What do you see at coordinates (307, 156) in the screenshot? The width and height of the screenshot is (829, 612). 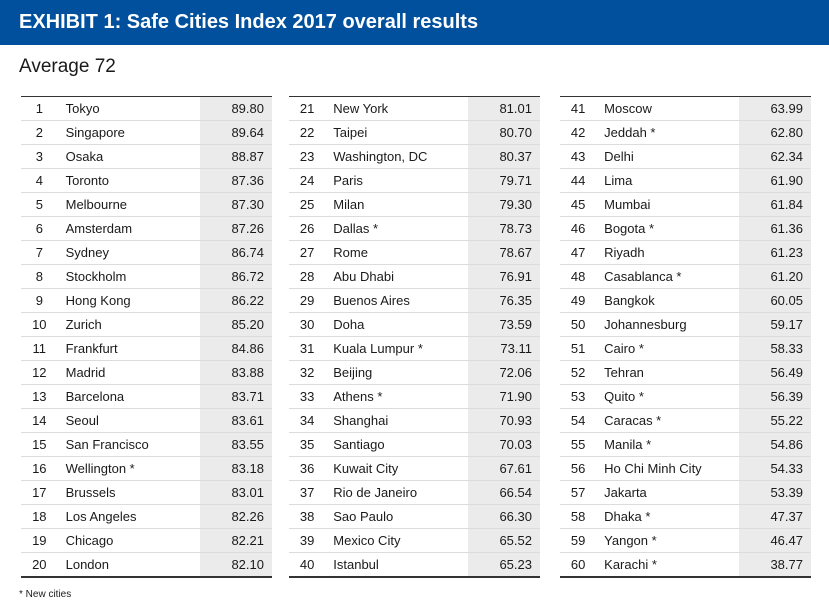 I see `rank-cell: 23` at bounding box center [307, 156].